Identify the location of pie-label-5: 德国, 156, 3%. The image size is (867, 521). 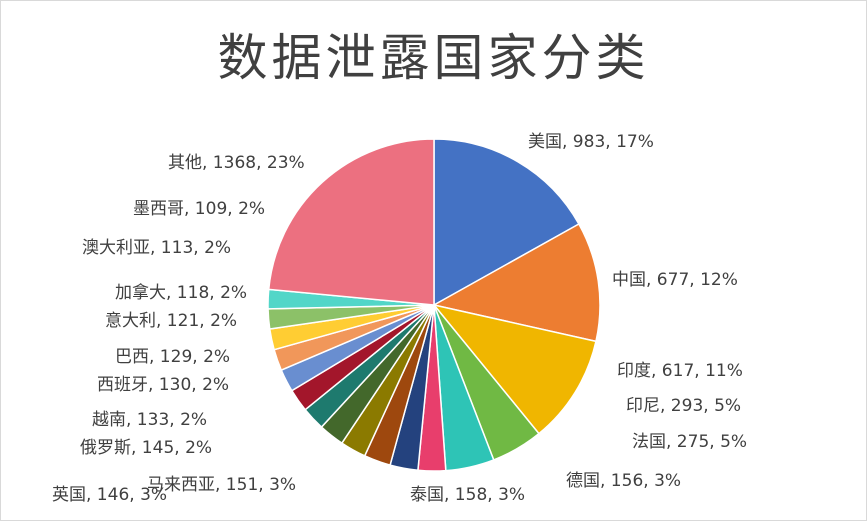
(623, 481).